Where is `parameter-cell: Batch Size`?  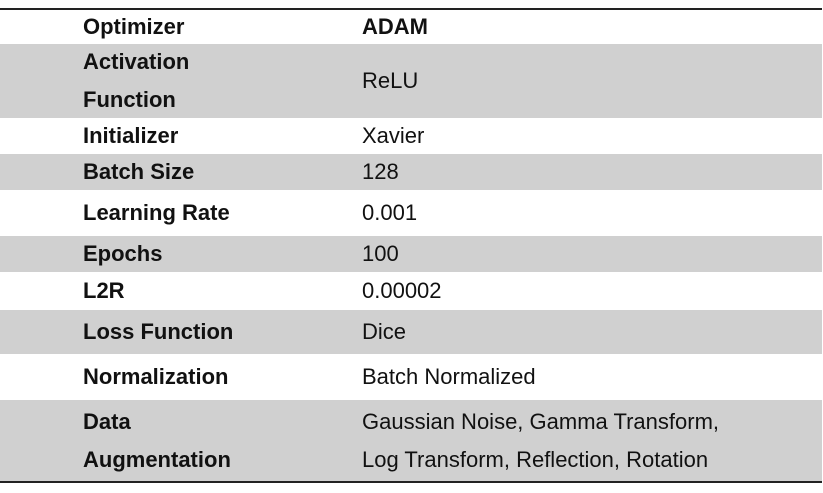 parameter-cell: Batch Size is located at coordinates (138, 172).